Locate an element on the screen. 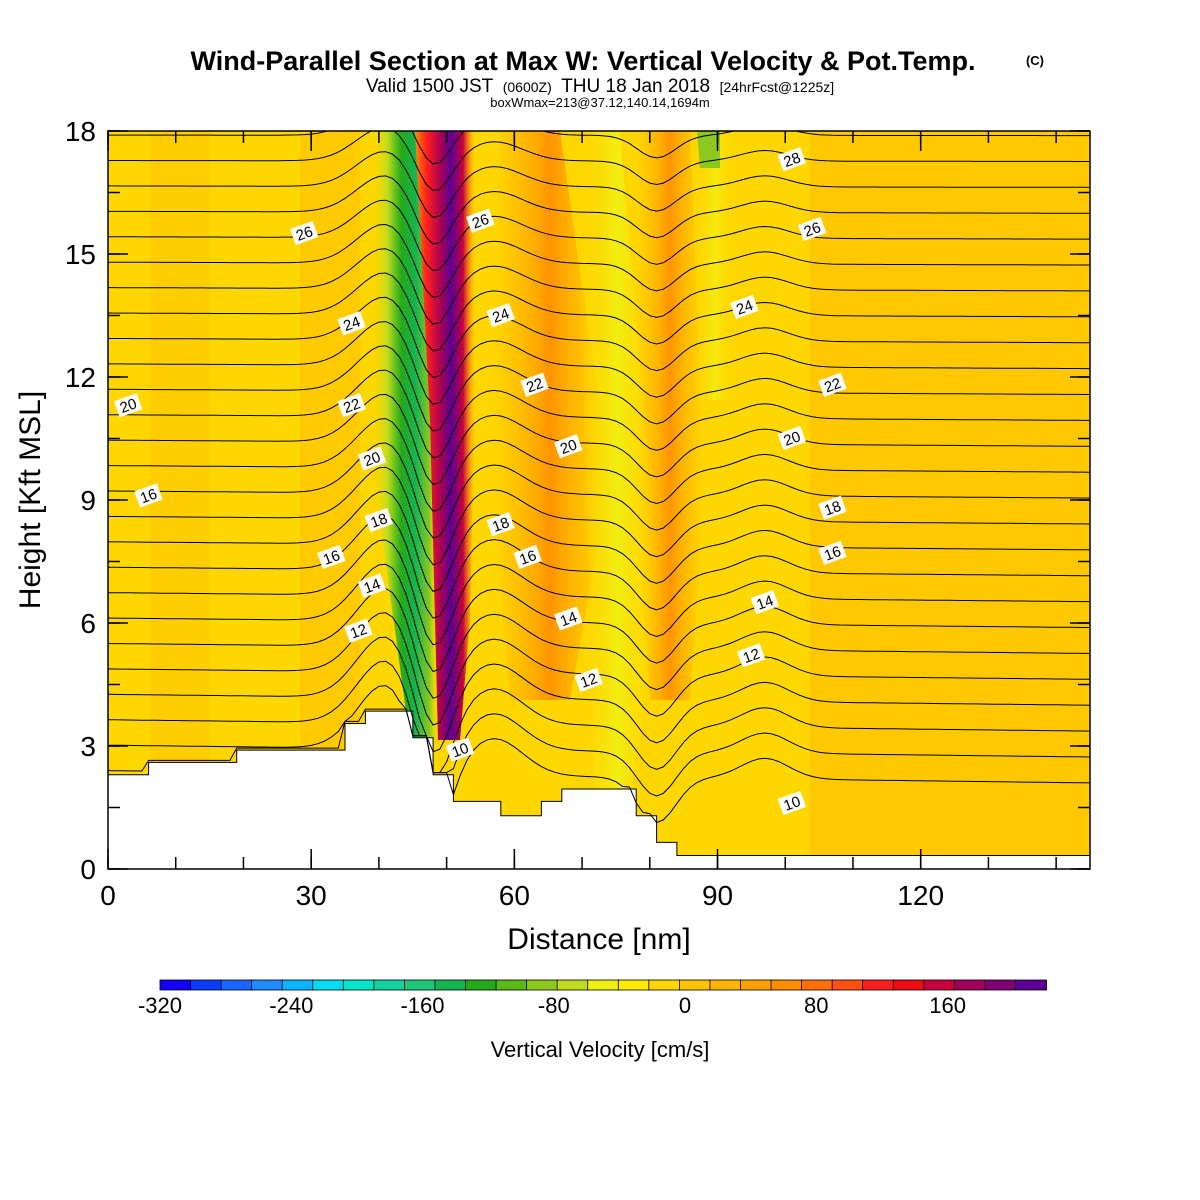  updraft-column is located at coordinates (445, 435).